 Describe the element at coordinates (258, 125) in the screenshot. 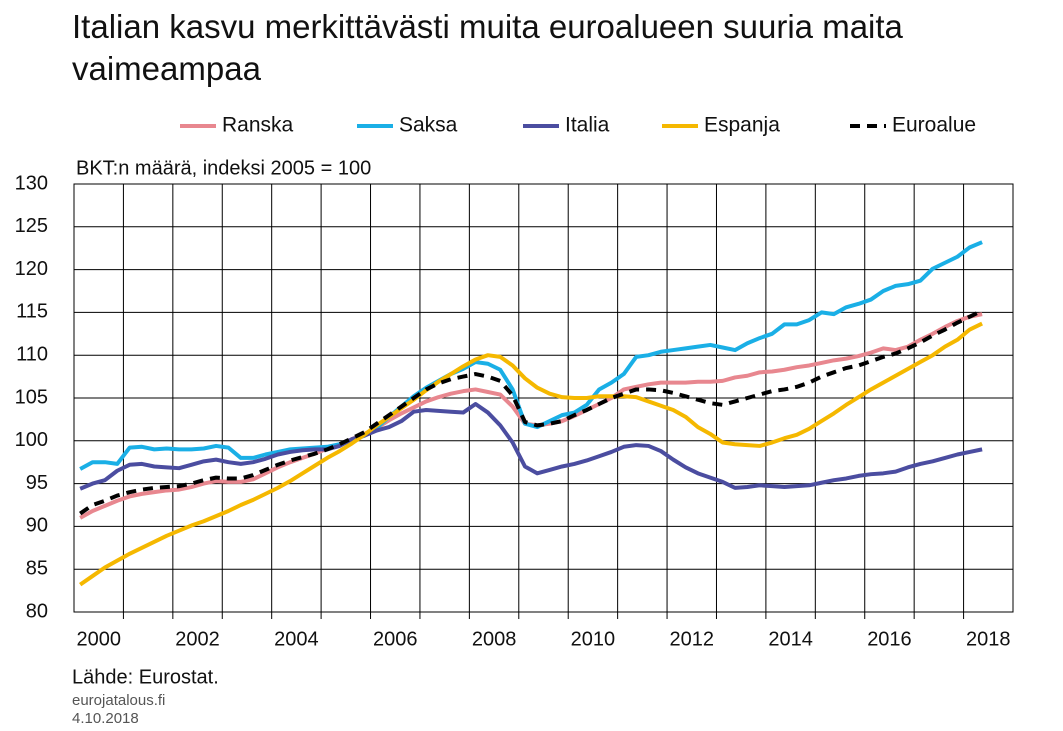

I see `legend-label: Ranska` at that location.